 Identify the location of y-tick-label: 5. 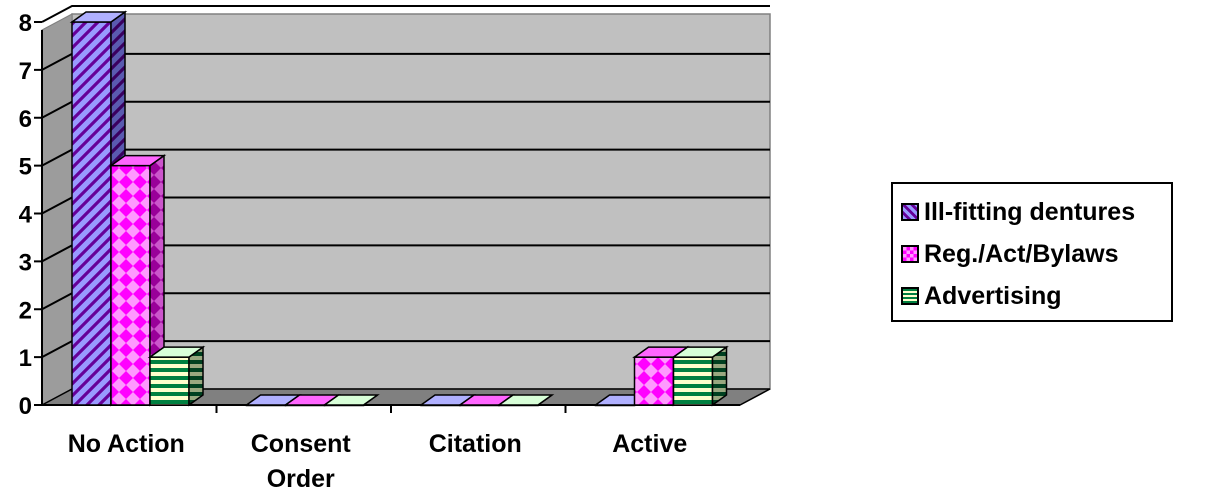
(25, 167).